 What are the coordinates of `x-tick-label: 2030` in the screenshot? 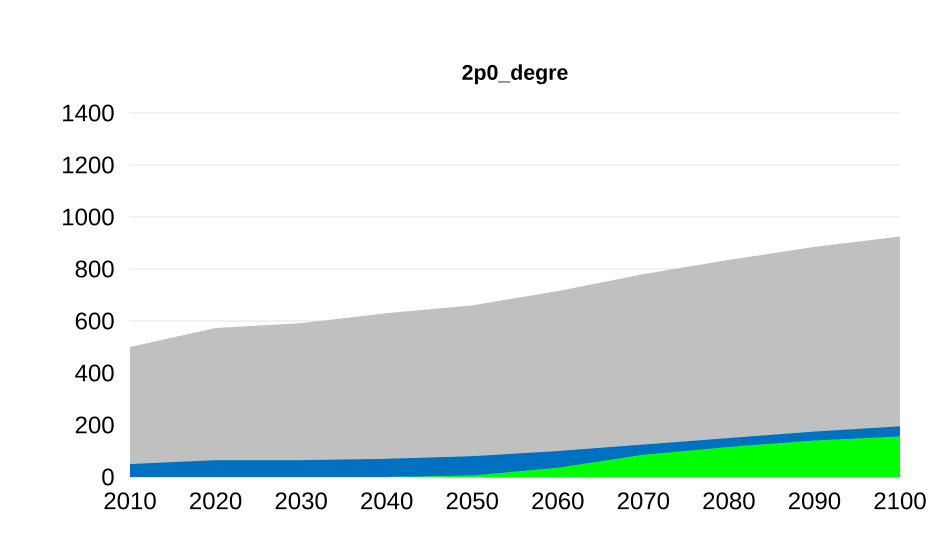 It's located at (301, 501).